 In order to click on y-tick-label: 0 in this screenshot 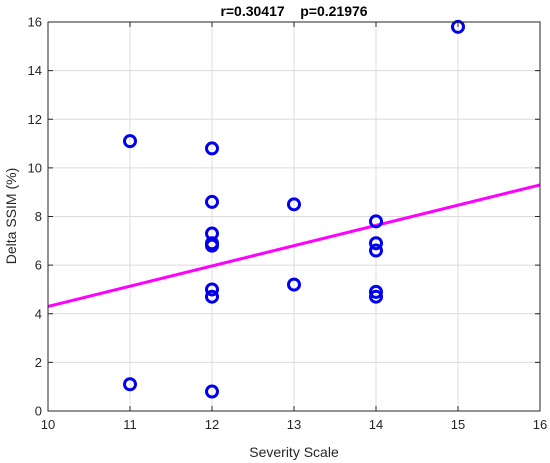, I will do `click(38, 411)`.